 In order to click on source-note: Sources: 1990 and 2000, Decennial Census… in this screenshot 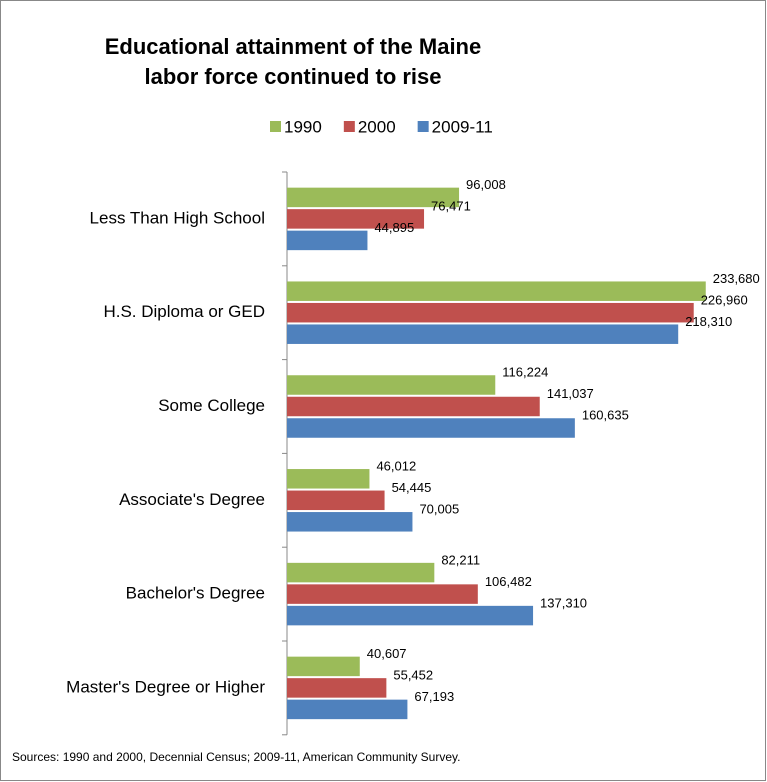, I will do `click(236, 757)`.